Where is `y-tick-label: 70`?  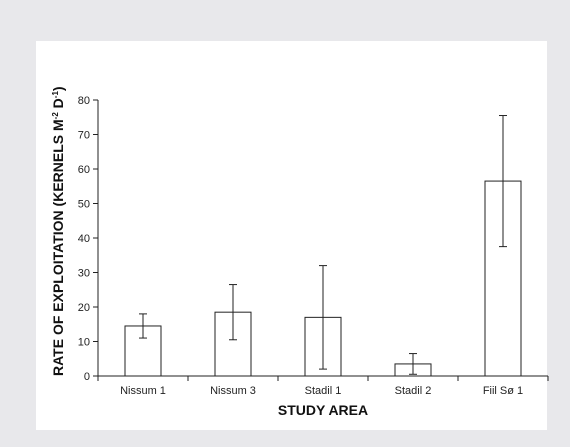 y-tick-label: 70 is located at coordinates (84, 136).